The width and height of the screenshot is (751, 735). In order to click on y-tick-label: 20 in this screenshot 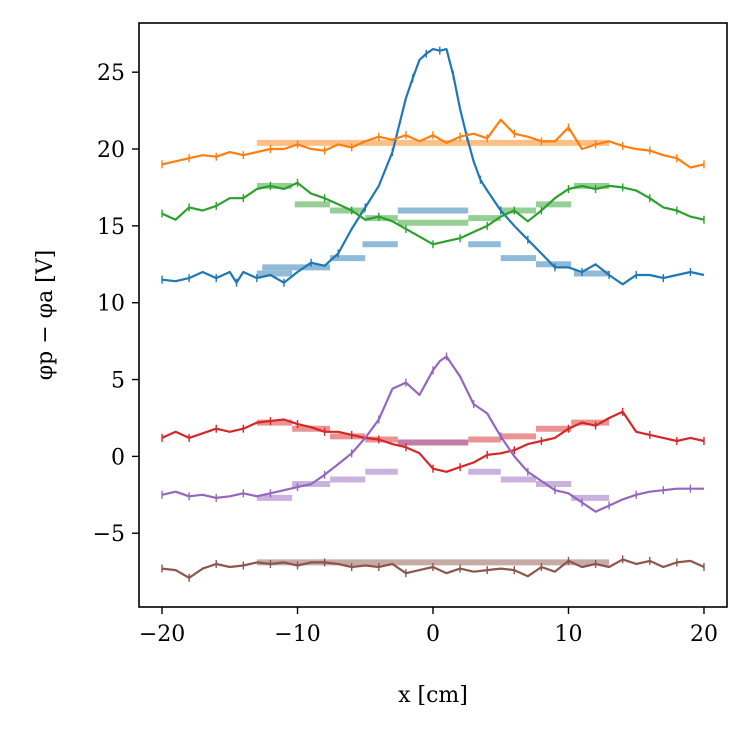, I will do `click(111, 150)`.